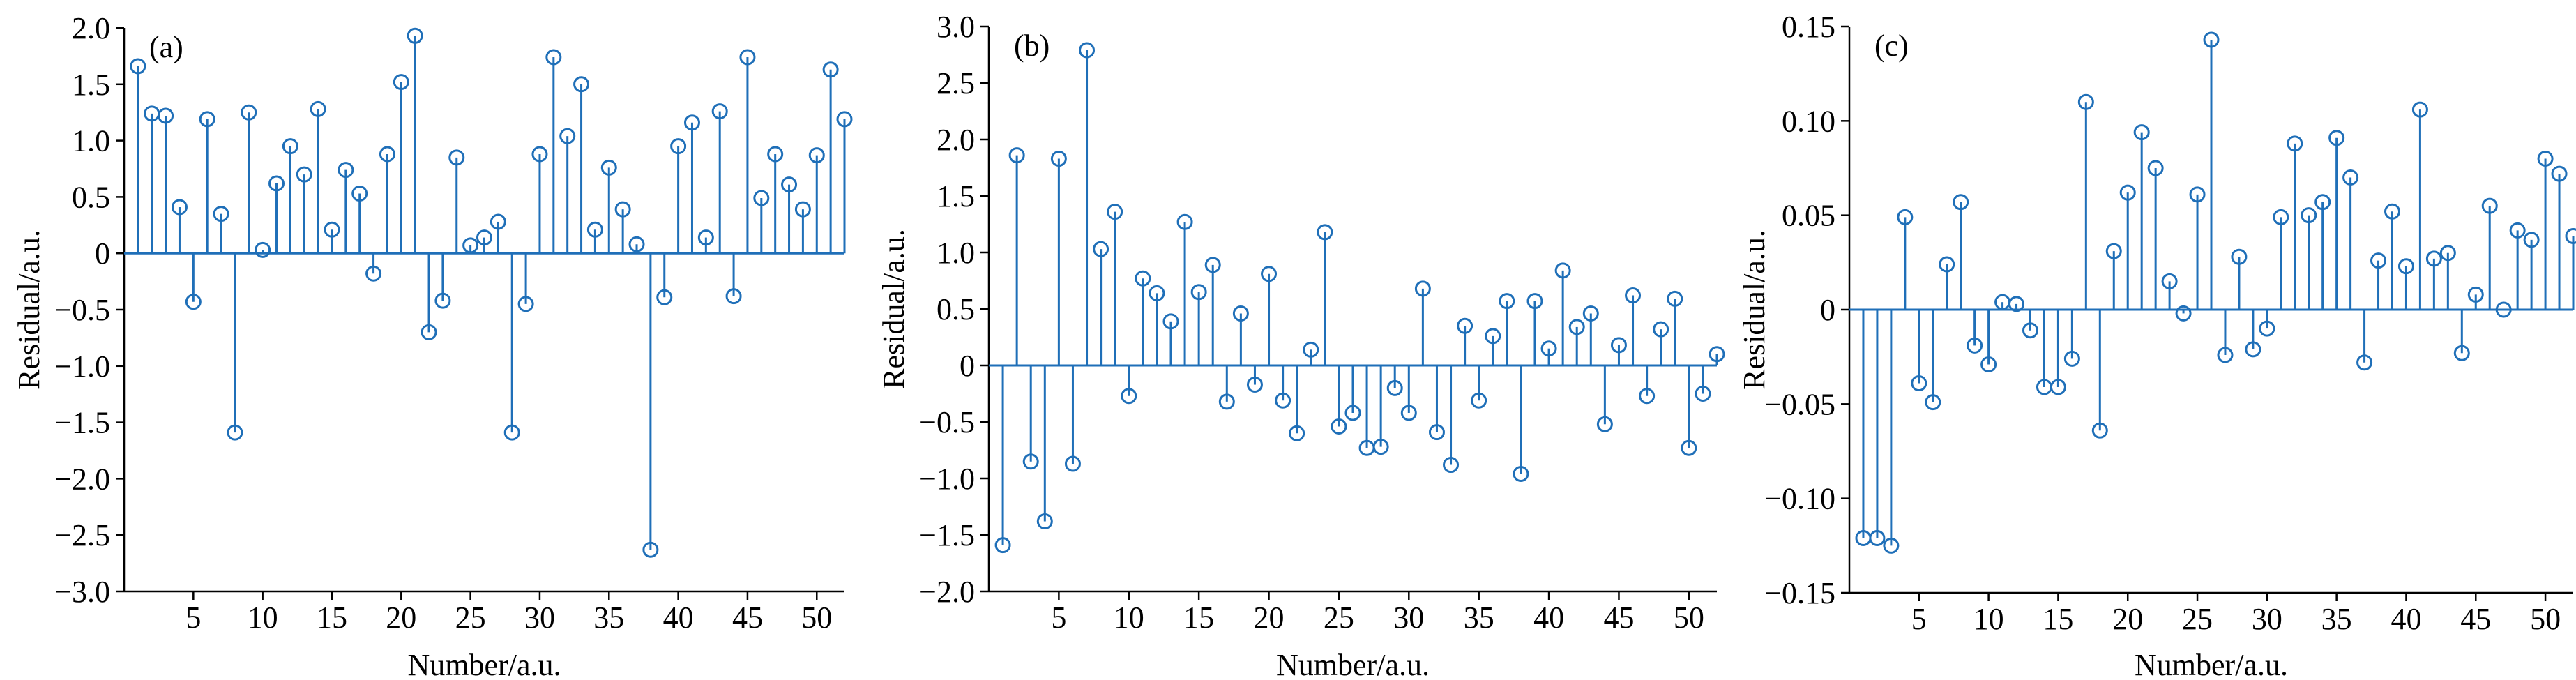 Image resolution: width=2576 pixels, height=680 pixels. What do you see at coordinates (1799, 593) in the screenshot?
I see `y-tick-label: −0.15` at bounding box center [1799, 593].